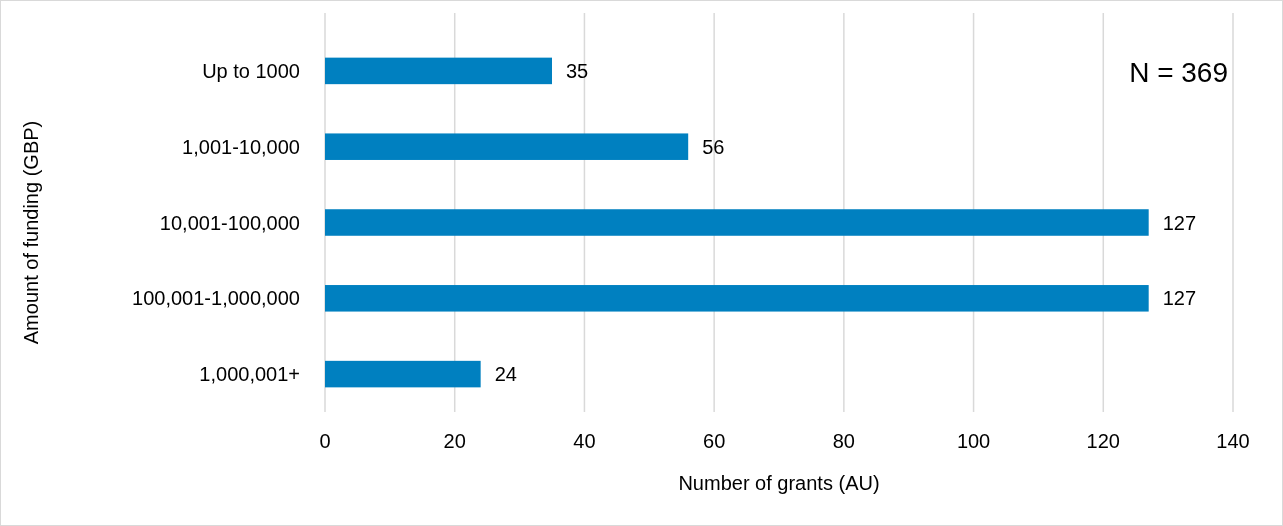 The image size is (1283, 526). What do you see at coordinates (229, 222) in the screenshot?
I see `y-tick-label: 10,001-100,000` at bounding box center [229, 222].